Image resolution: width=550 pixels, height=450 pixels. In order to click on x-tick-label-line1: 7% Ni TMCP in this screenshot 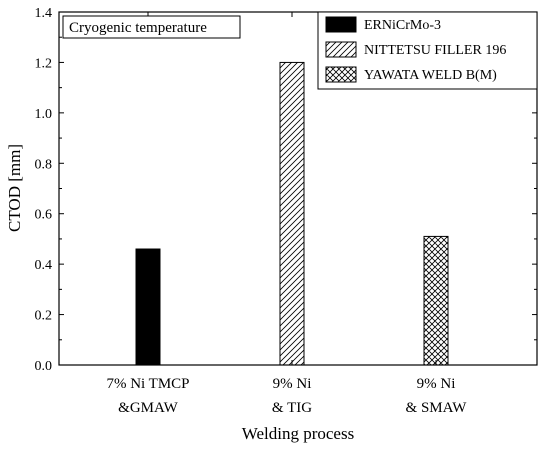, I will do `click(147, 384)`.